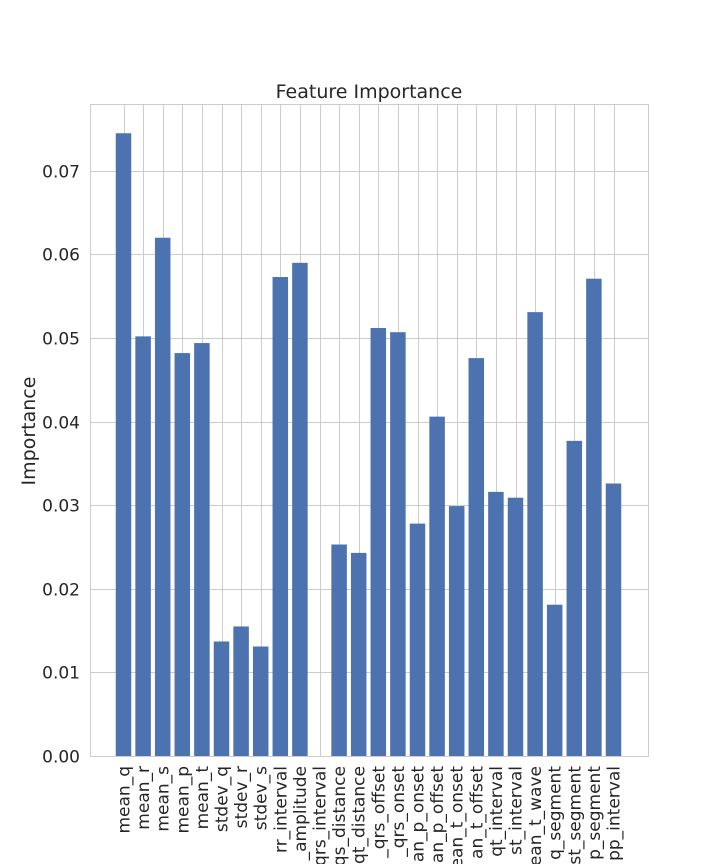 The height and width of the screenshot is (864, 720). What do you see at coordinates (260, 701) in the screenshot?
I see `bar-stdev_s` at bounding box center [260, 701].